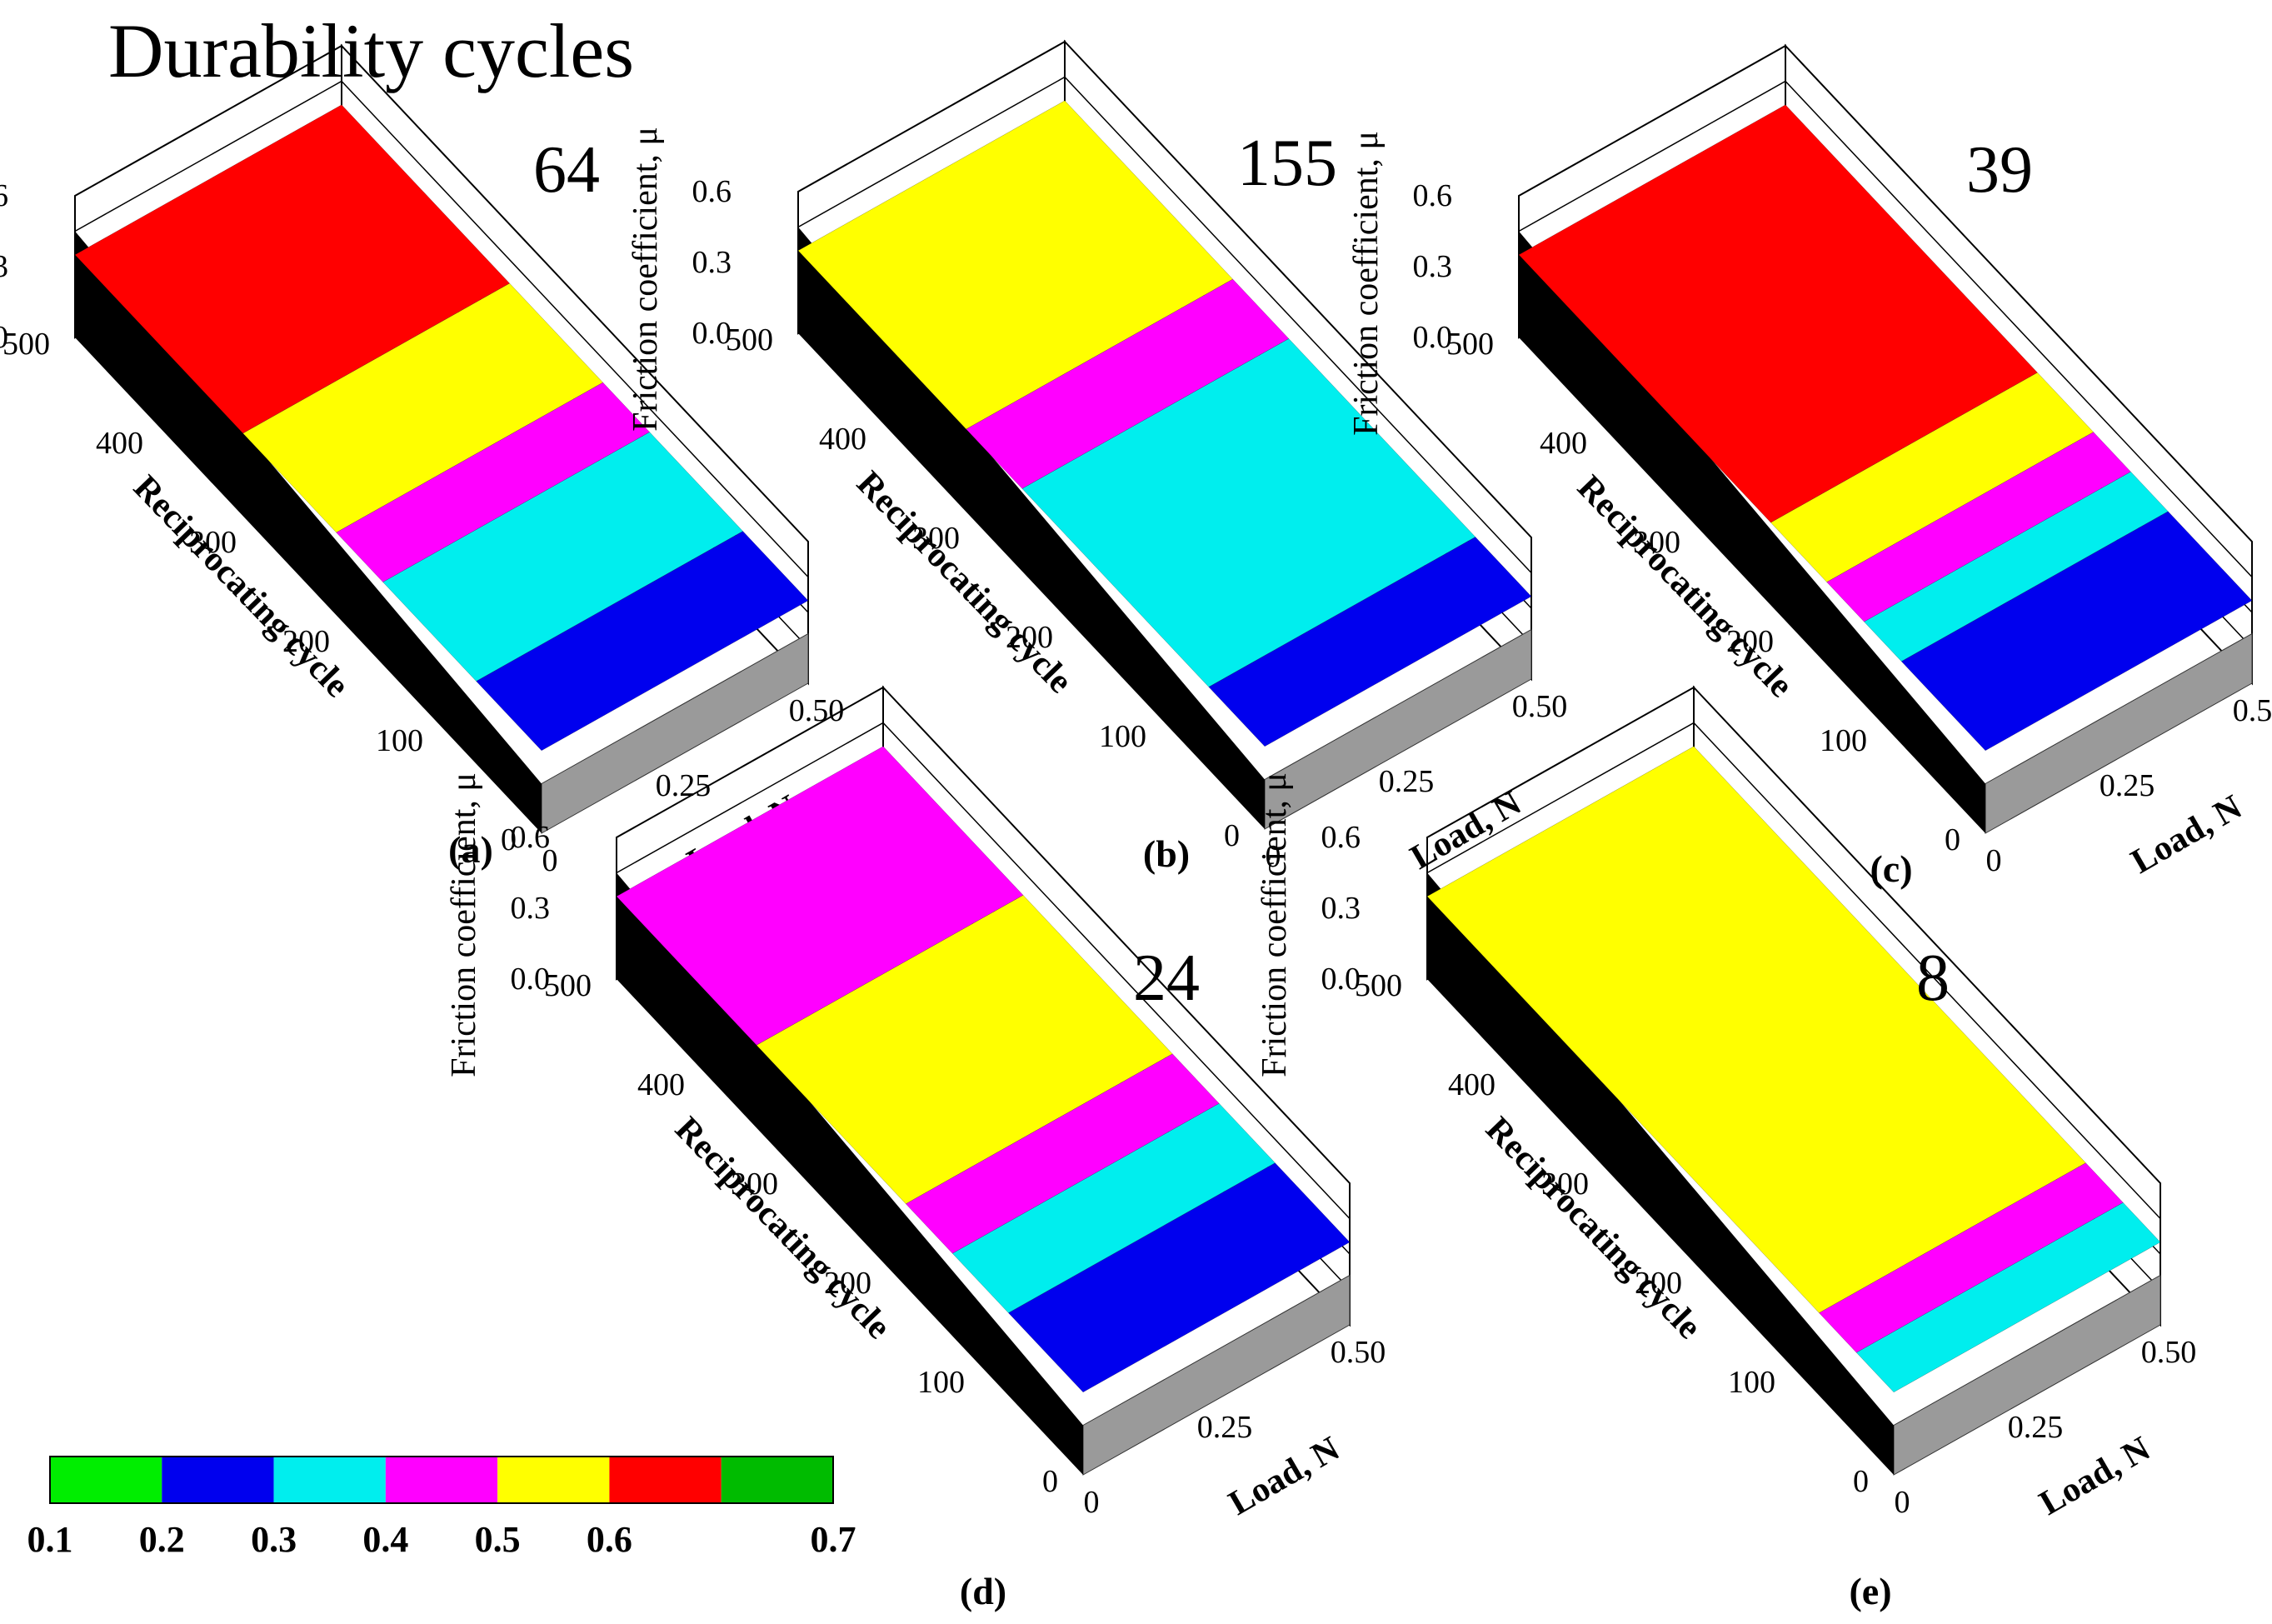 The height and width of the screenshot is (1624, 2272). Describe the element at coordinates (162, 1539) in the screenshot. I see `colorbar-label: 0.2` at that location.